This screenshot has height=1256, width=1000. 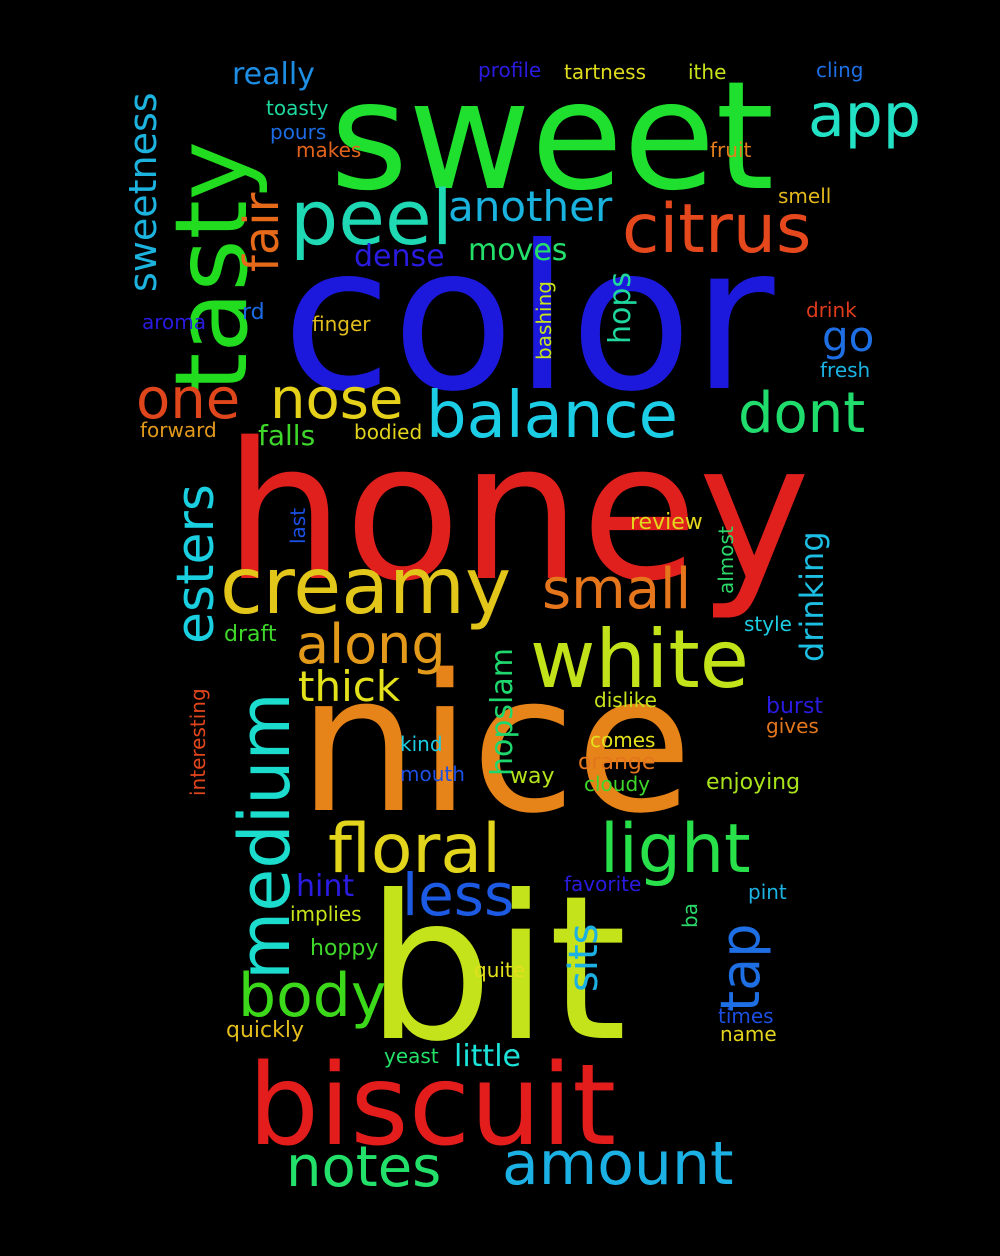 What do you see at coordinates (414, 849) in the screenshot?
I see `word-floral: floral` at bounding box center [414, 849].